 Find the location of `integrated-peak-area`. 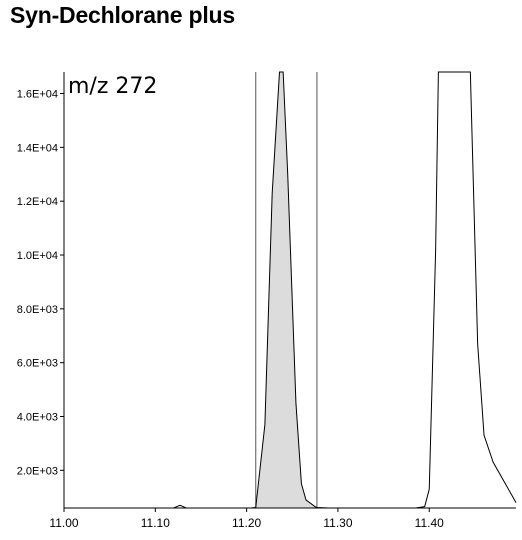

integrated-peak-area is located at coordinates (286, 290).